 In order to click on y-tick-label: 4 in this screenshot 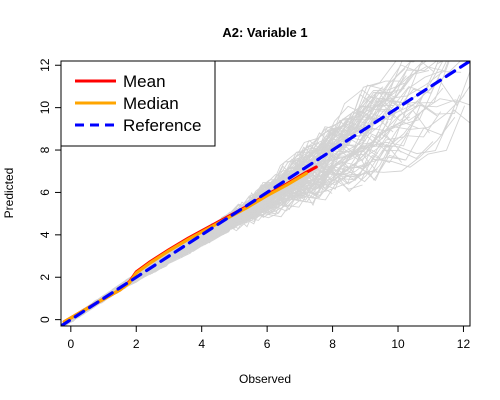, I will do `click(45, 234)`.